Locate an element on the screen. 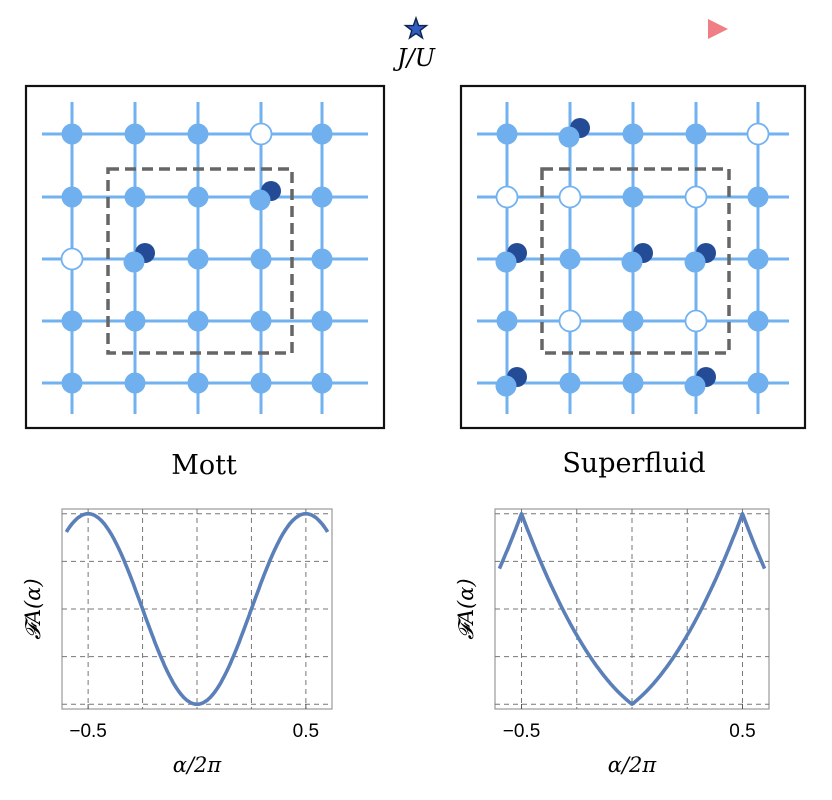 This screenshot has height=800, width=832. superfluid-caption: Superfluid is located at coordinates (633, 463).